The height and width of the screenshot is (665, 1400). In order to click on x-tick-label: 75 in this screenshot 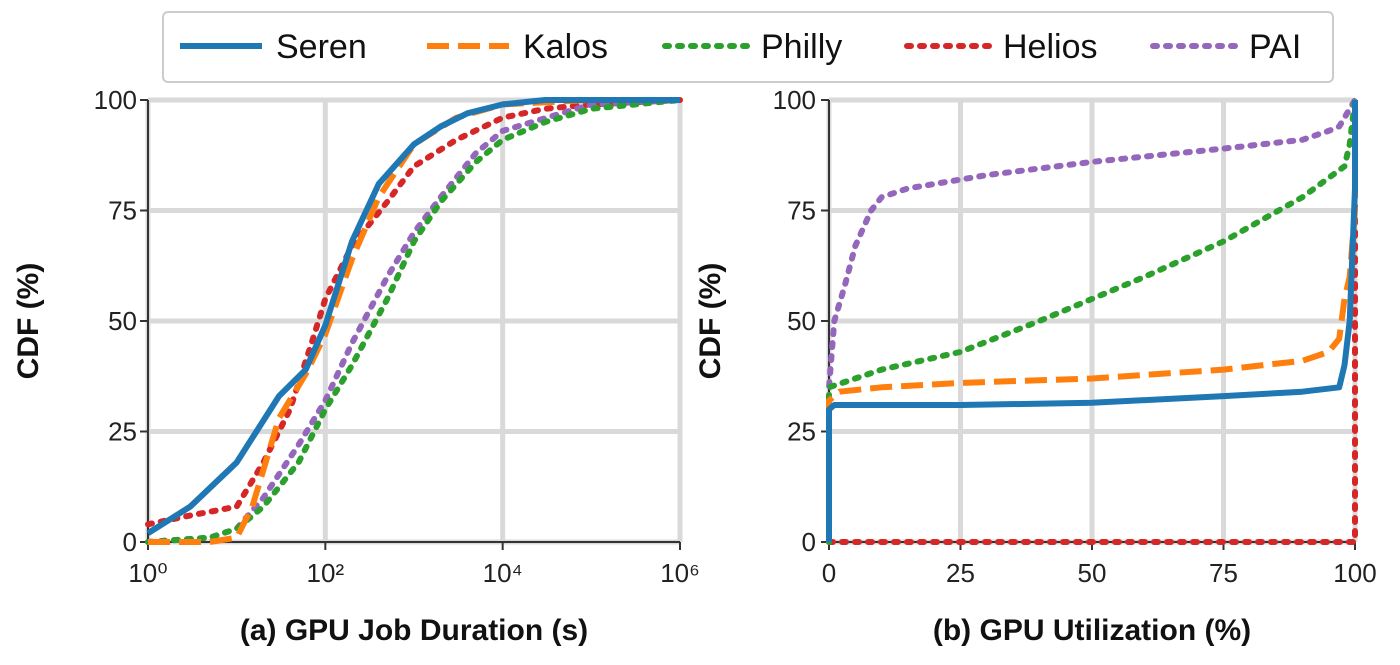, I will do `click(1223, 573)`.